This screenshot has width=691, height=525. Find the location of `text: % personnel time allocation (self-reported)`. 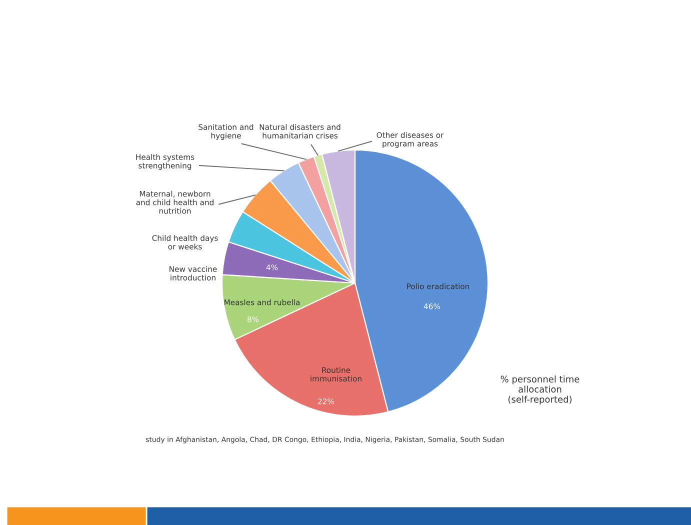

text: % personnel time allocation (self-reported) is located at coordinates (540, 390).